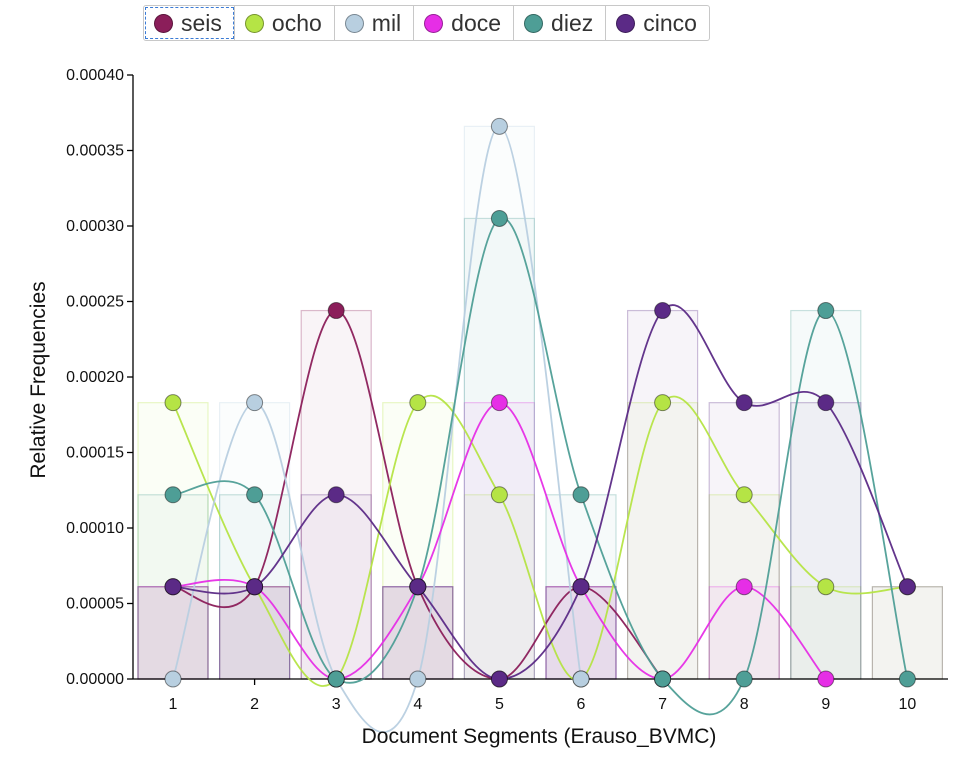 The image size is (958, 764). I want to click on x-tick-label: 10, so click(908, 704).